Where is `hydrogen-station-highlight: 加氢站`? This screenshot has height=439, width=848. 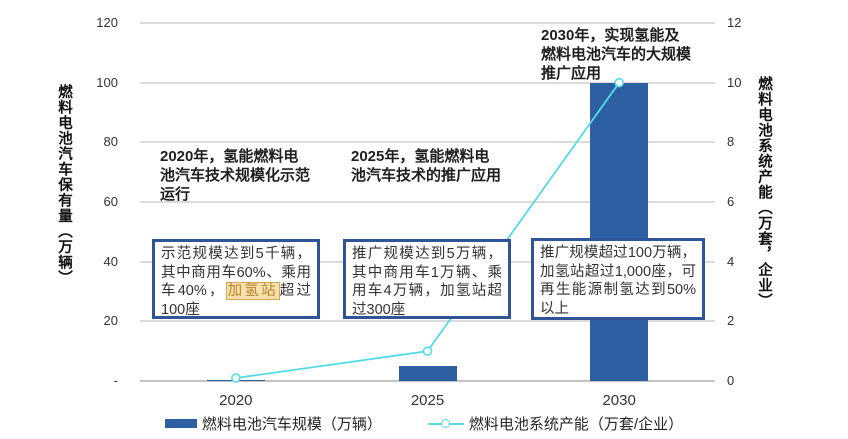 hydrogen-station-highlight: 加氢站 is located at coordinates (252, 291).